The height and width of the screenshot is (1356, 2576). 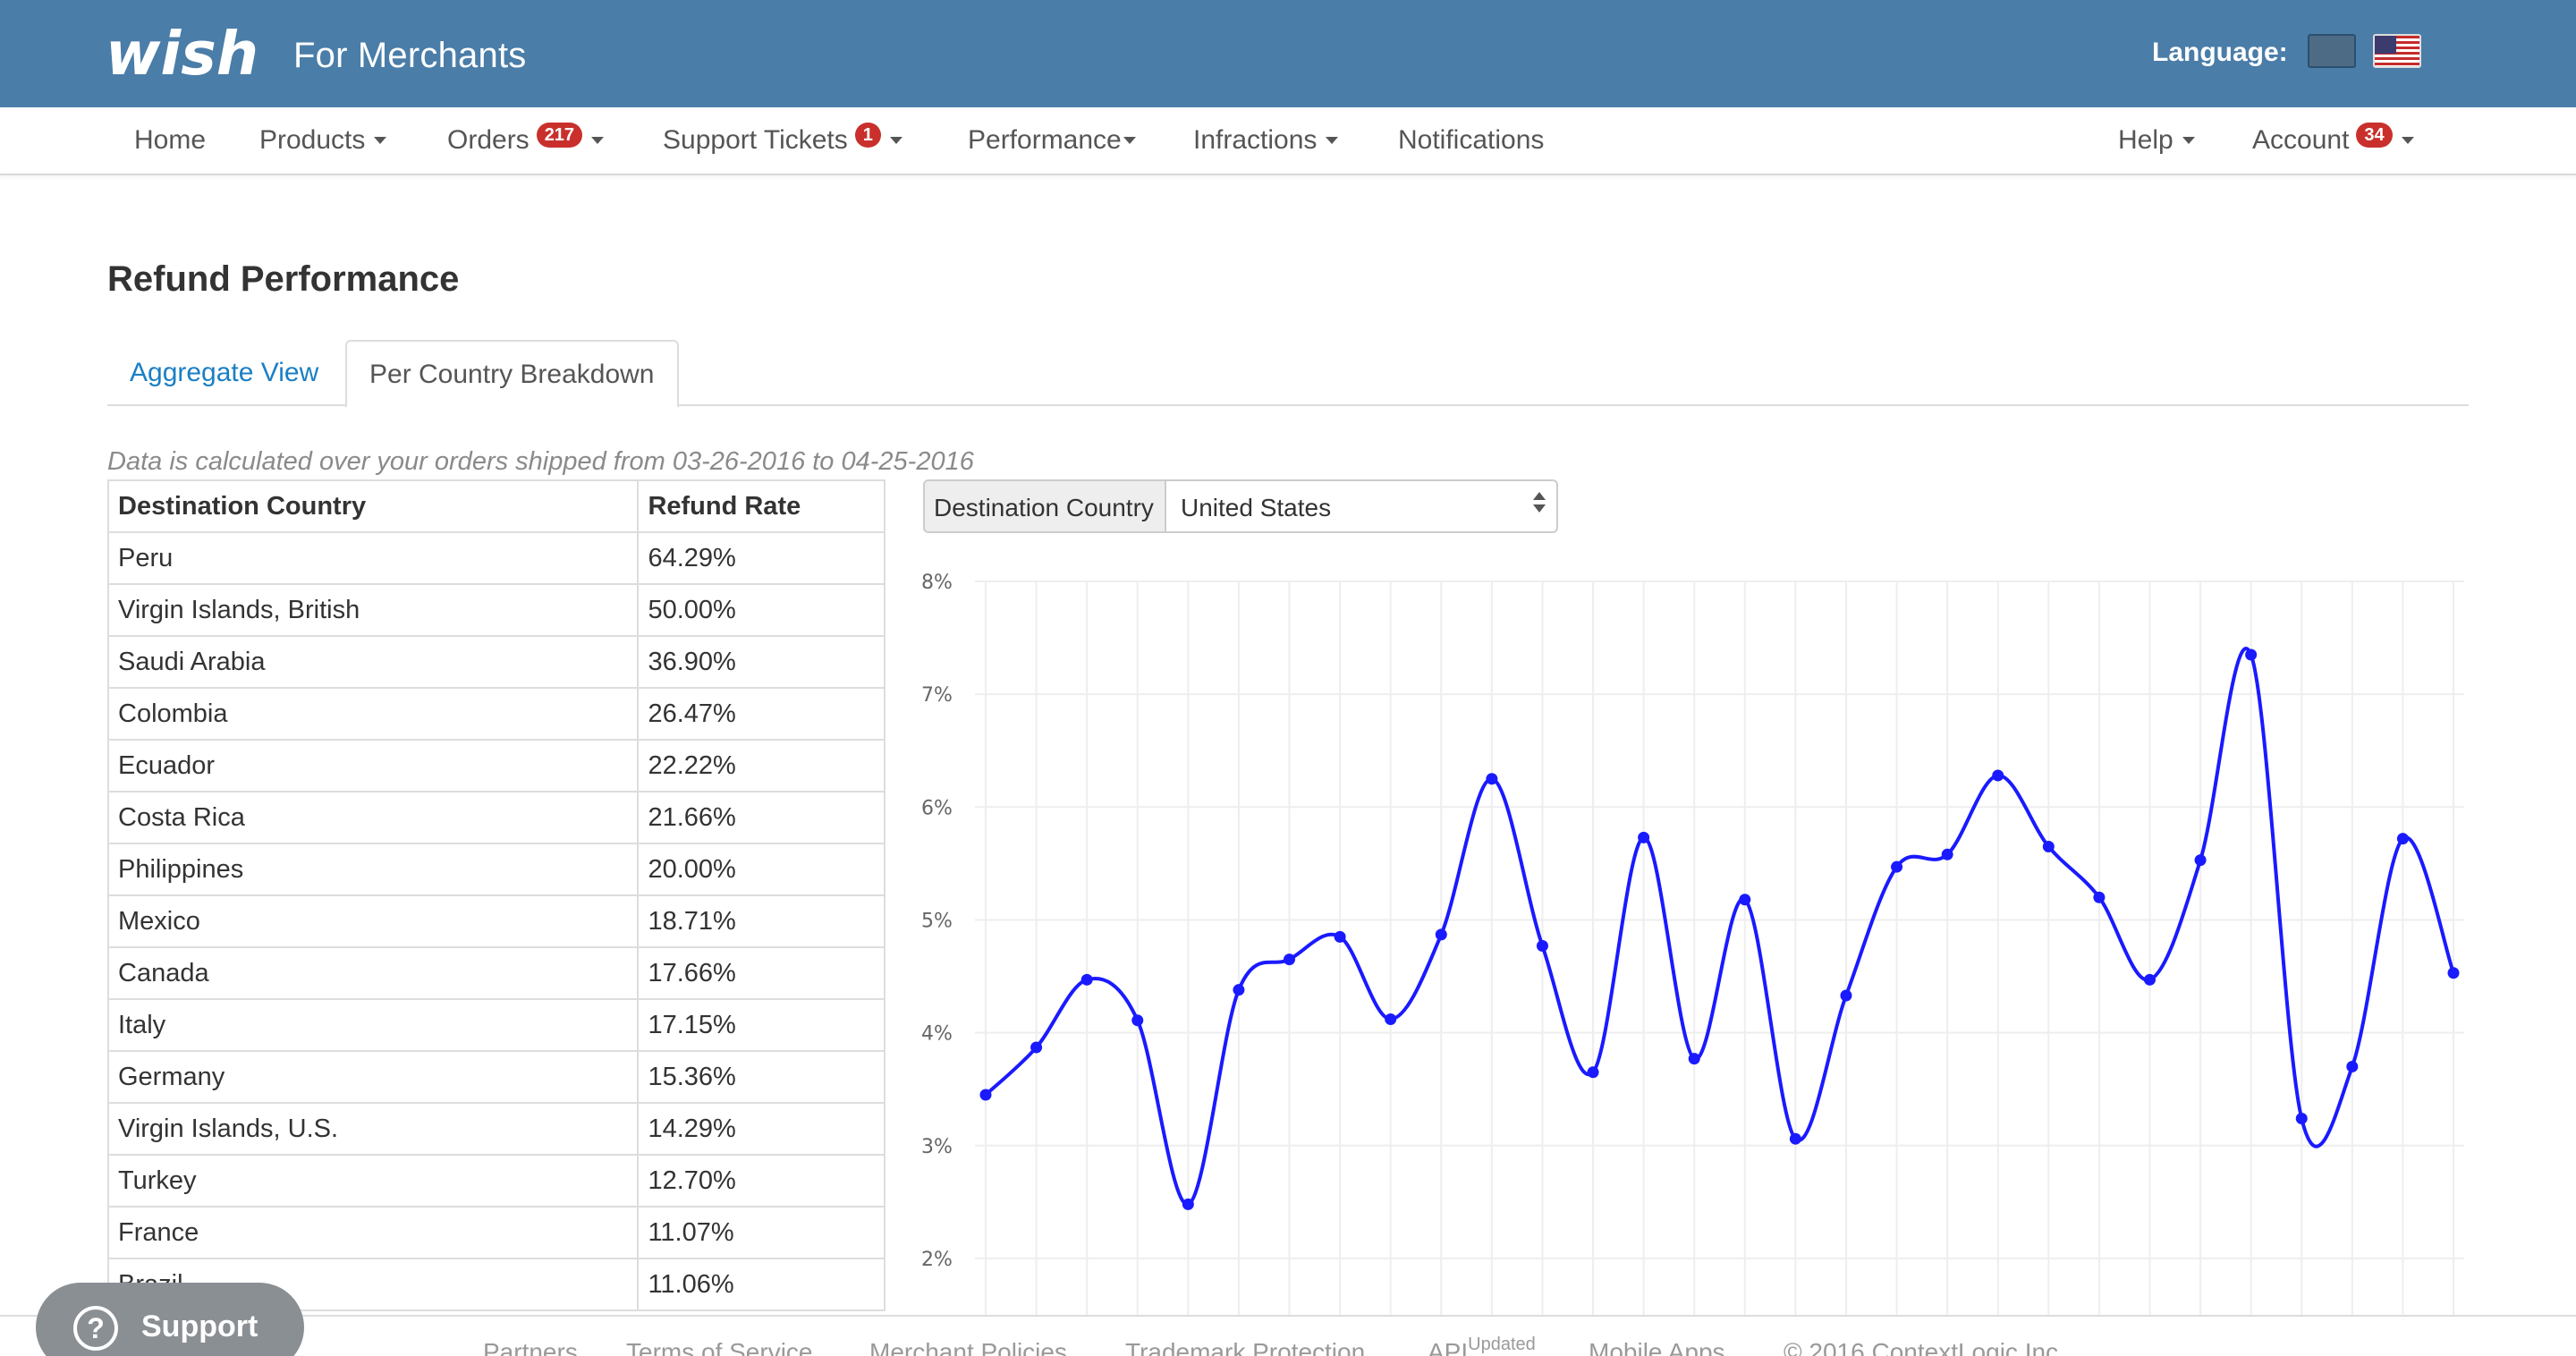 I want to click on nav-infractions: Infractions, so click(x=1266, y=141).